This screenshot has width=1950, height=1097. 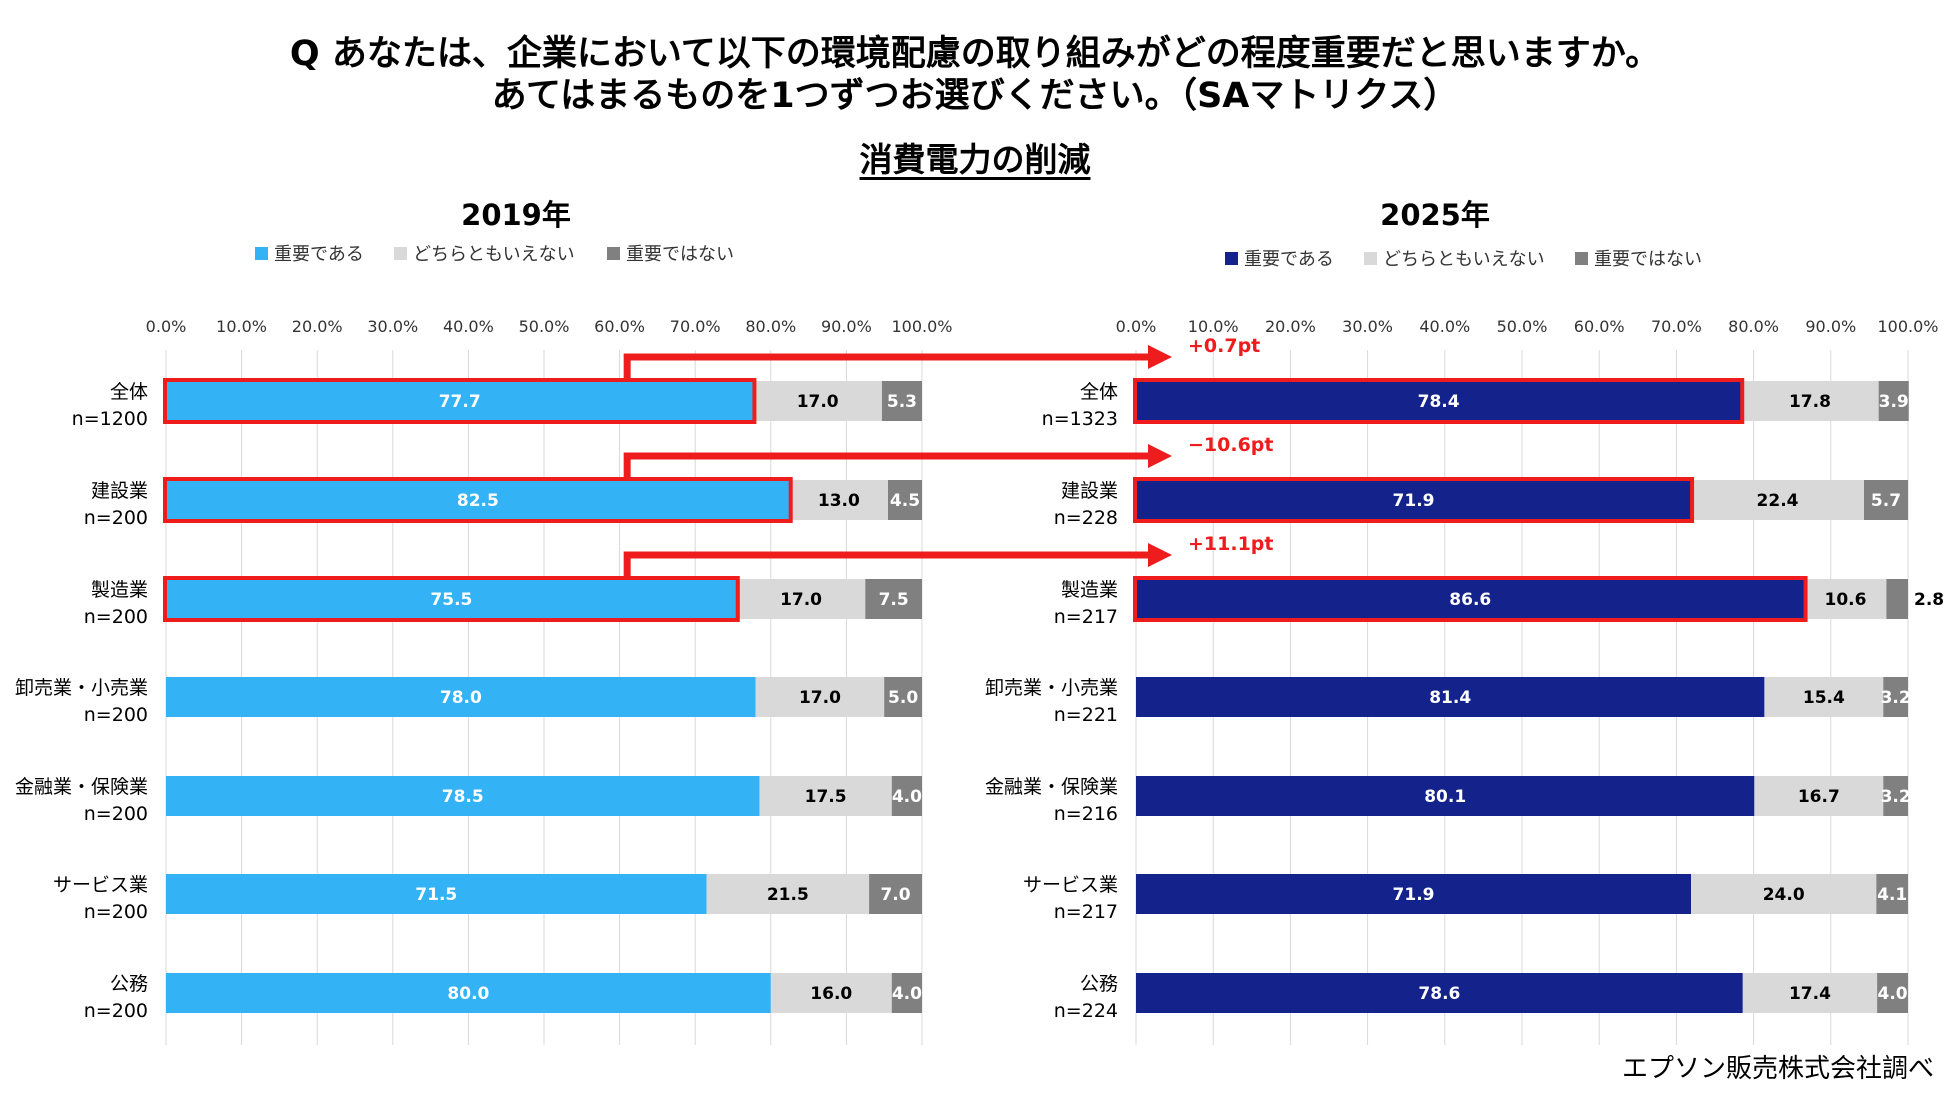 What do you see at coordinates (1810, 402) in the screenshot?
I see `bar-value-label: 17.8` at bounding box center [1810, 402].